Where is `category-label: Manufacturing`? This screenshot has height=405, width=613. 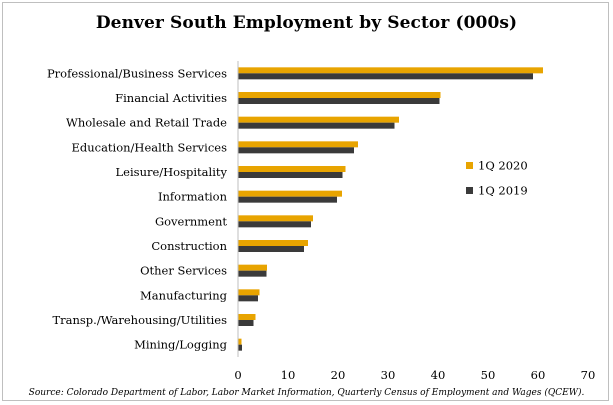 category-label: Manufacturing is located at coordinates (184, 295).